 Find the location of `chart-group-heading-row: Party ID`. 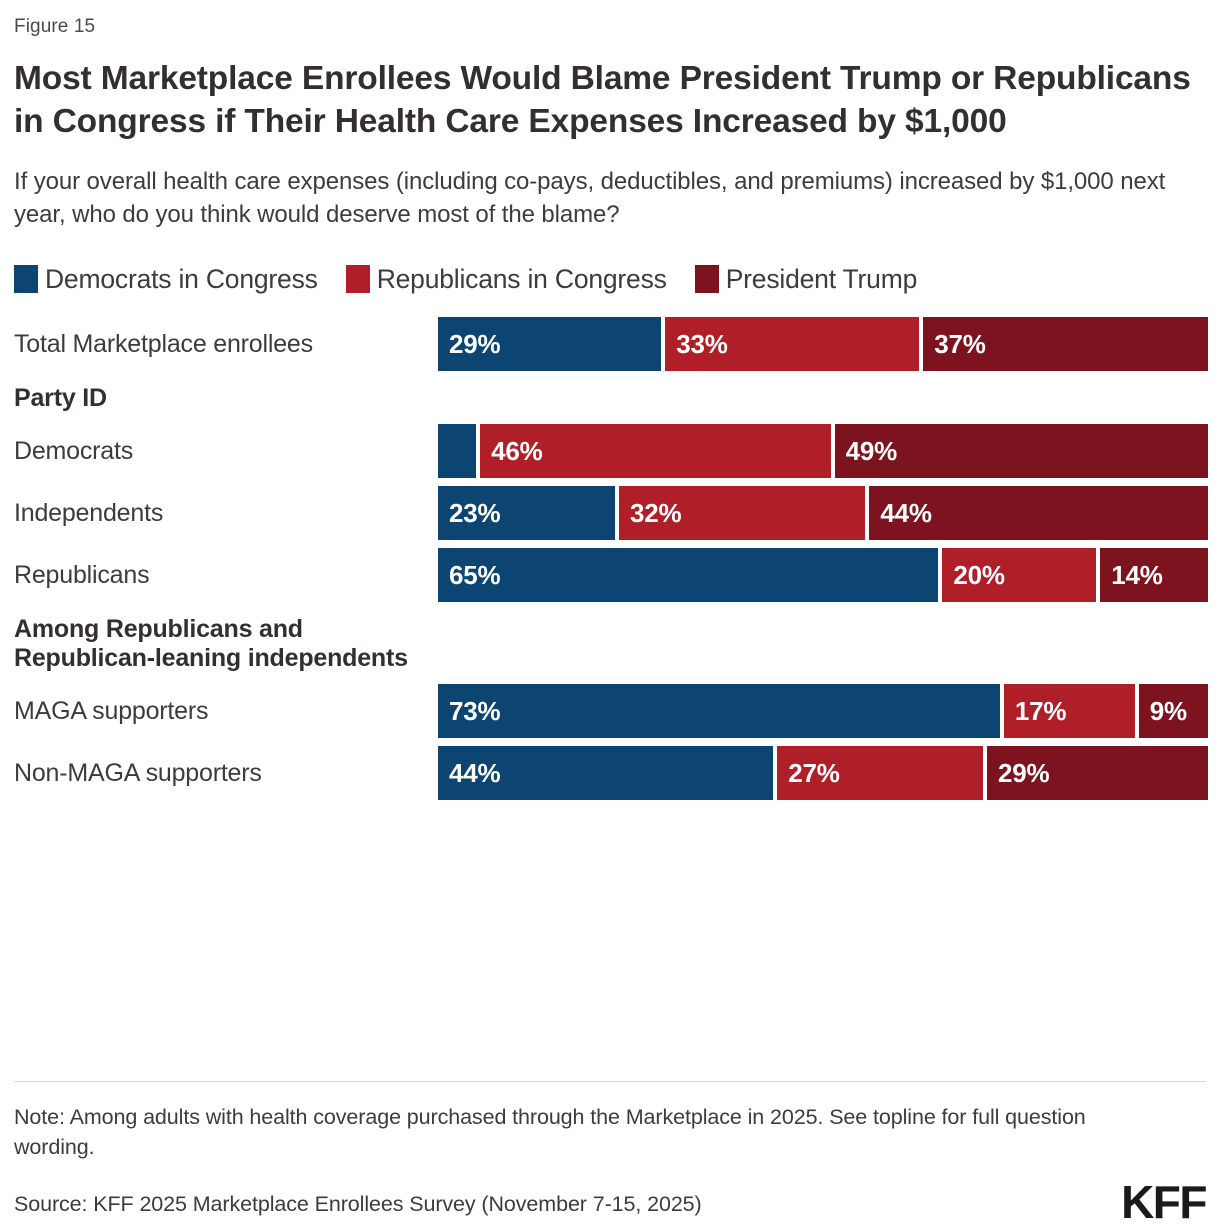

chart-group-heading-row: Party ID is located at coordinates (610, 397).